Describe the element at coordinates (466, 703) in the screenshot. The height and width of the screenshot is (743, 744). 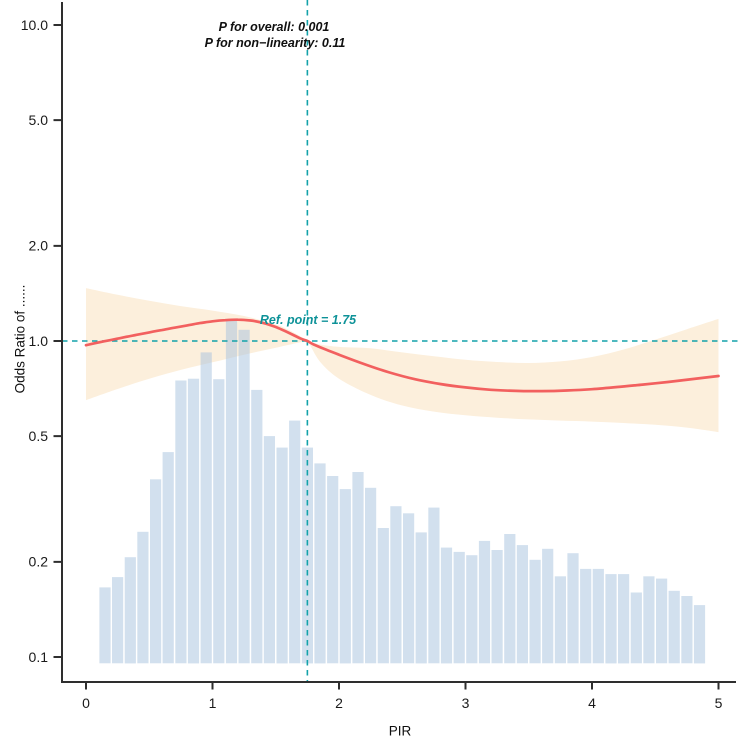
I see `x-tick-label: 3` at that location.